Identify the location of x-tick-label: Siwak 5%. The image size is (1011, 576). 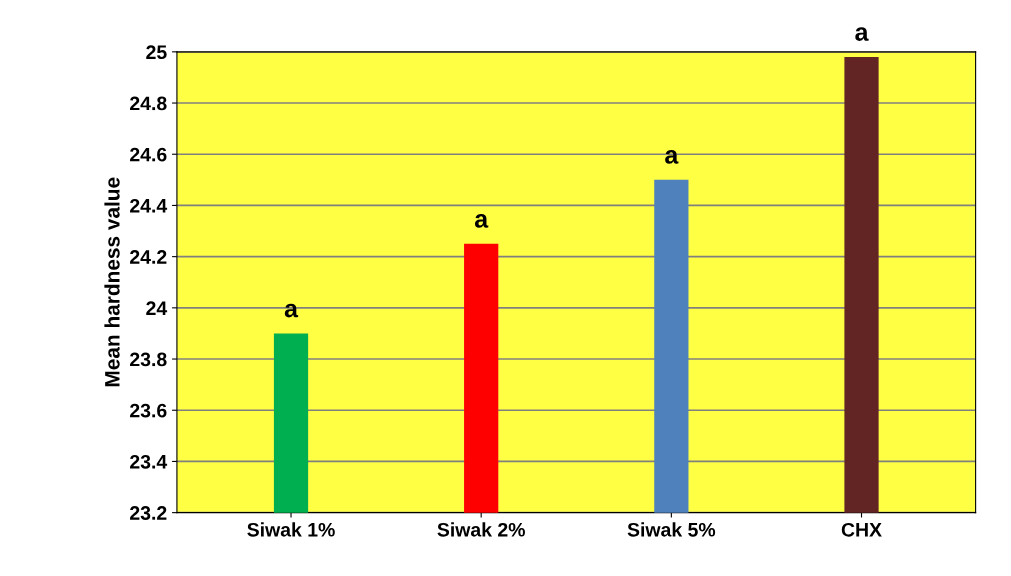
(671, 529).